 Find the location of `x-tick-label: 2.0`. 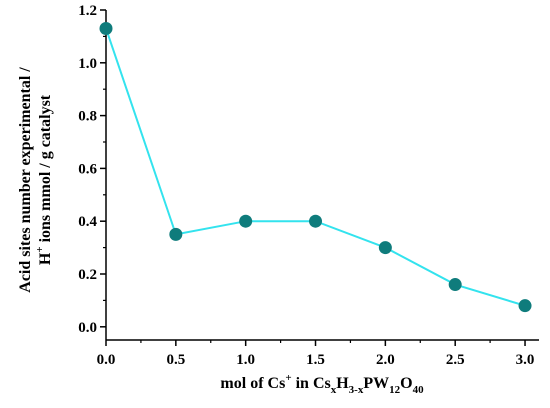

x-tick-label: 2.0 is located at coordinates (385, 360).